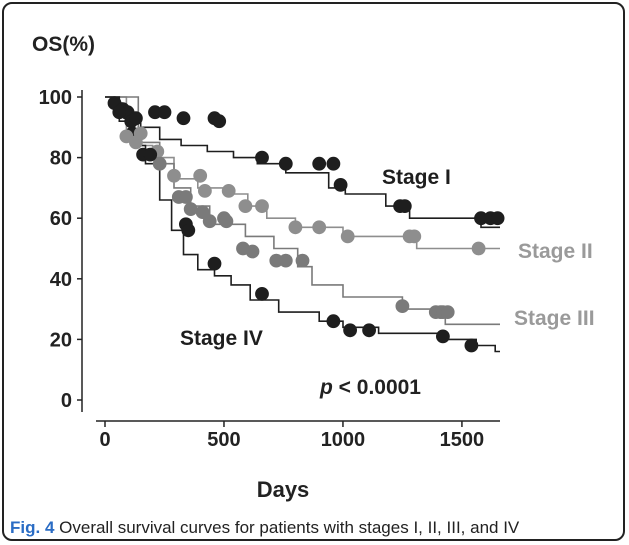 The width and height of the screenshot is (629, 545). Describe the element at coordinates (343, 440) in the screenshot. I see `x-tick-label: 1000` at that location.